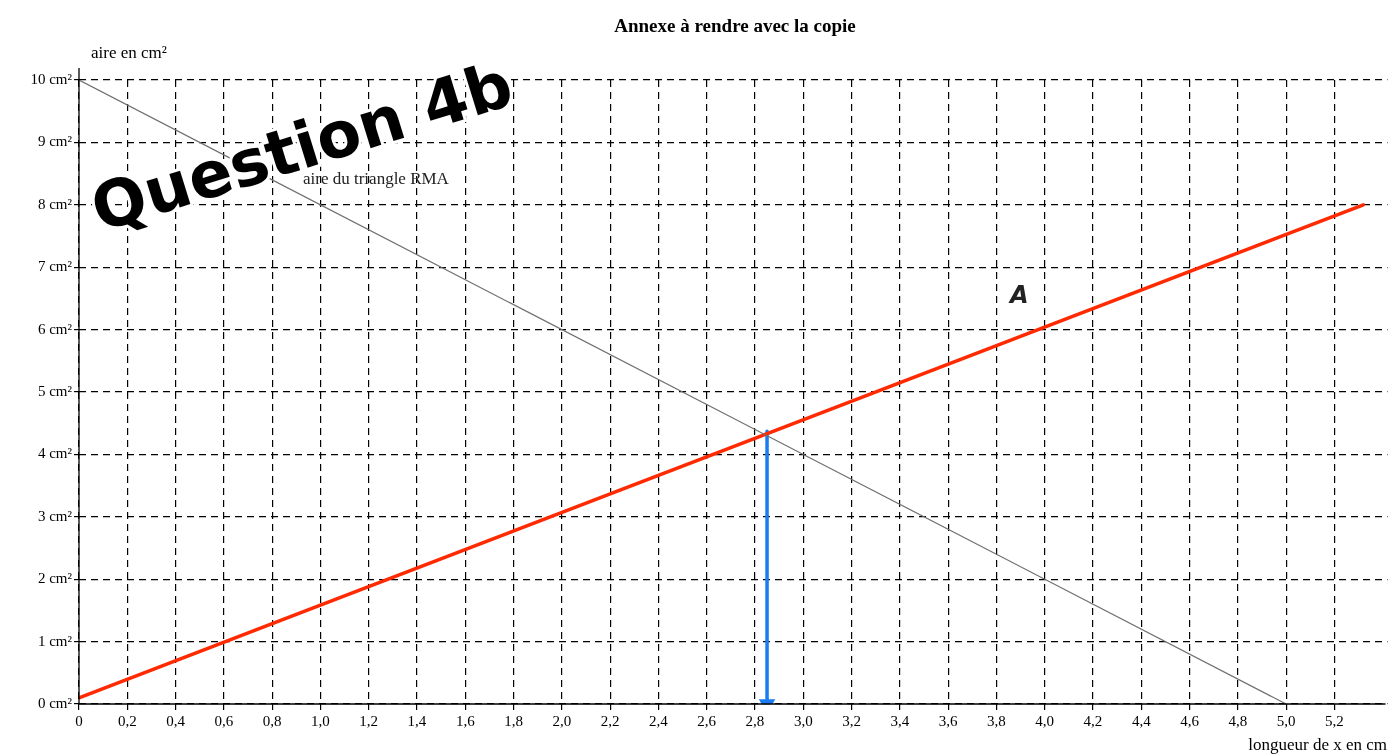  Describe the element at coordinates (55, 453) in the screenshot. I see `y-tick-label: 4 cm²` at that location.